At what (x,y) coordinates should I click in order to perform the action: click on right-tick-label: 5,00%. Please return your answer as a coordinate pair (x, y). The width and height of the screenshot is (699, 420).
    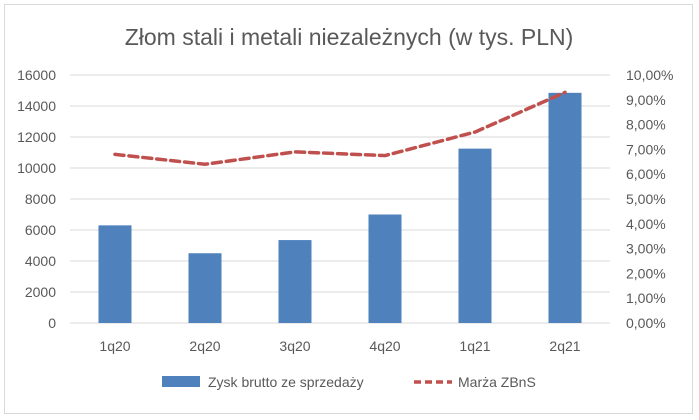
    Looking at the image, I should click on (646, 199).